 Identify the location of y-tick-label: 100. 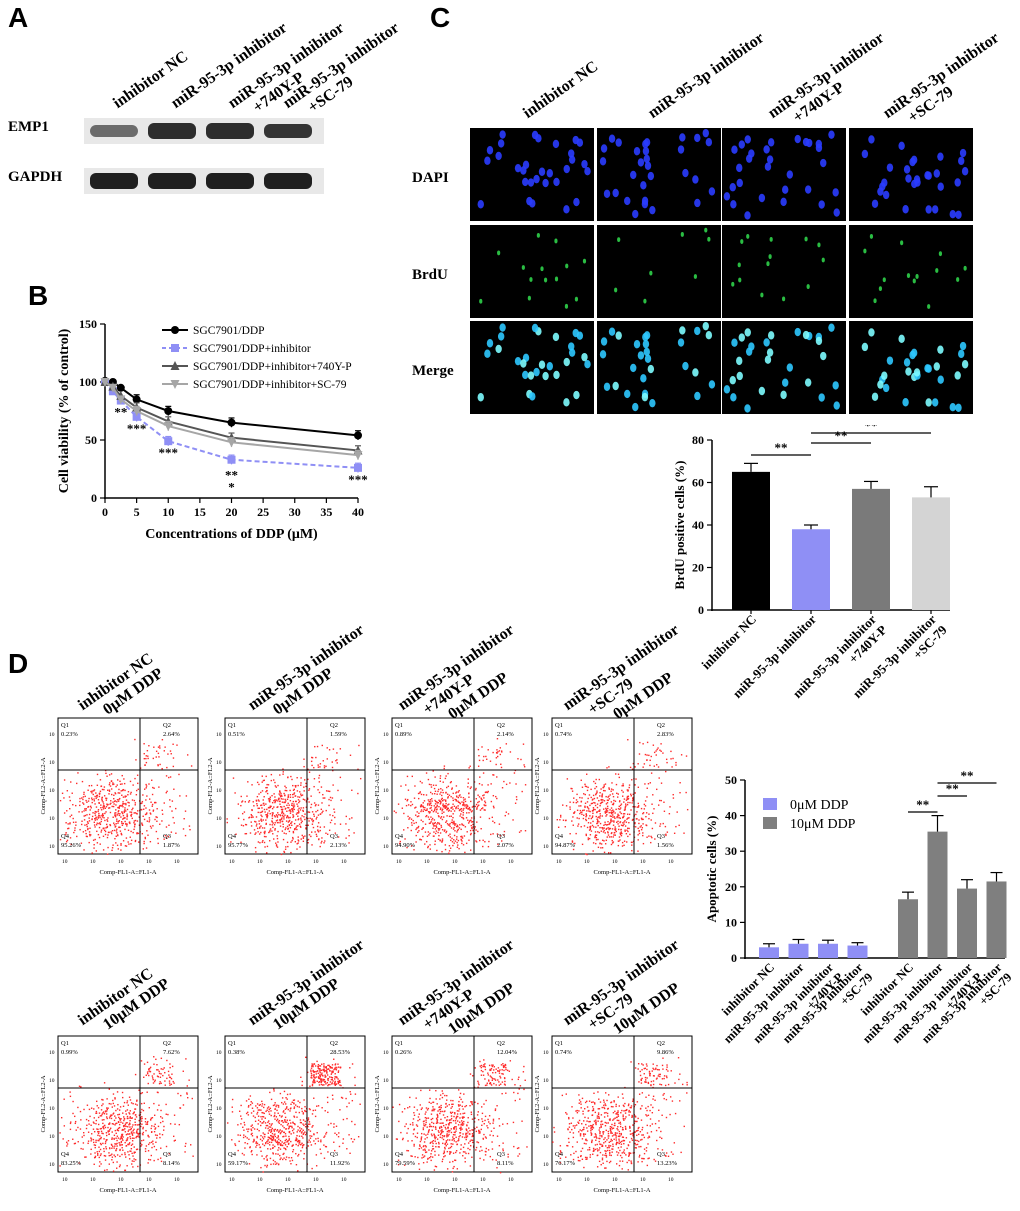
(88, 382).